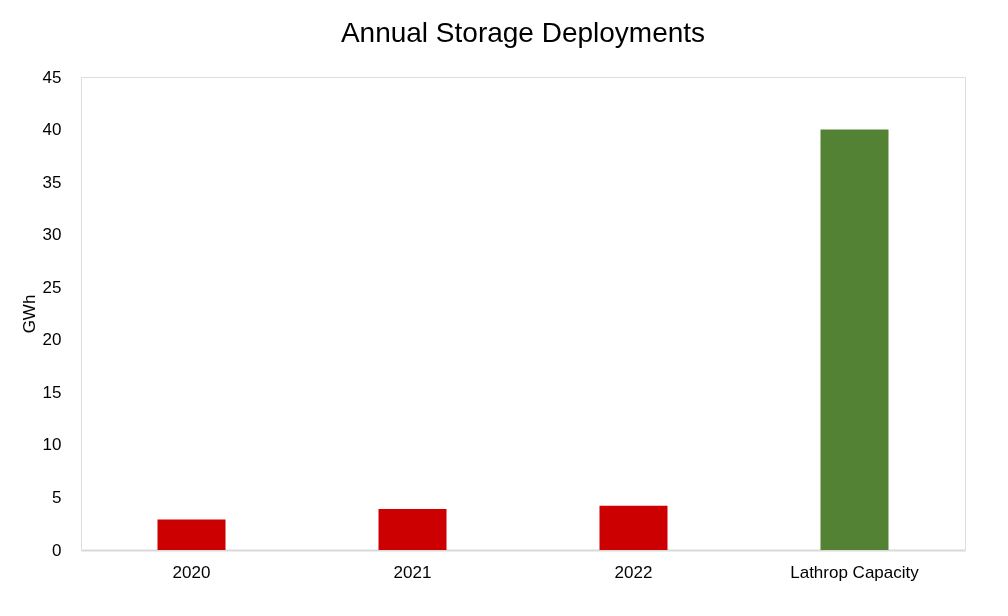  I want to click on y-tick-label: 10, so click(52, 445).